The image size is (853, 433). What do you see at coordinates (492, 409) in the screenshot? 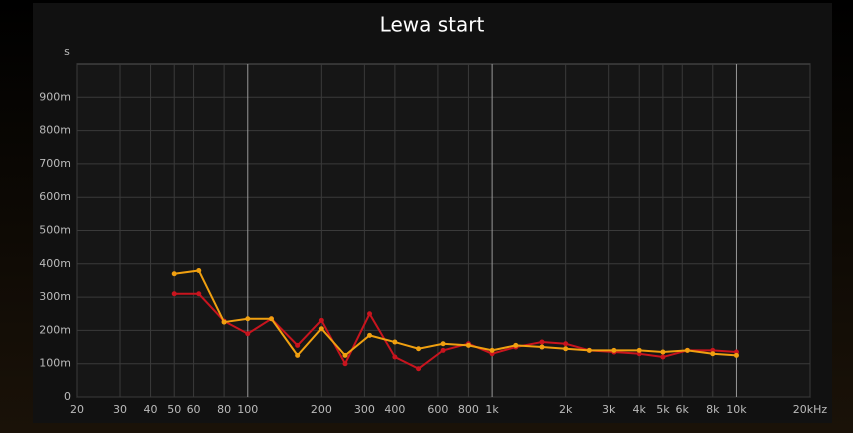
I see `x-tick-label: 1k` at bounding box center [492, 409].